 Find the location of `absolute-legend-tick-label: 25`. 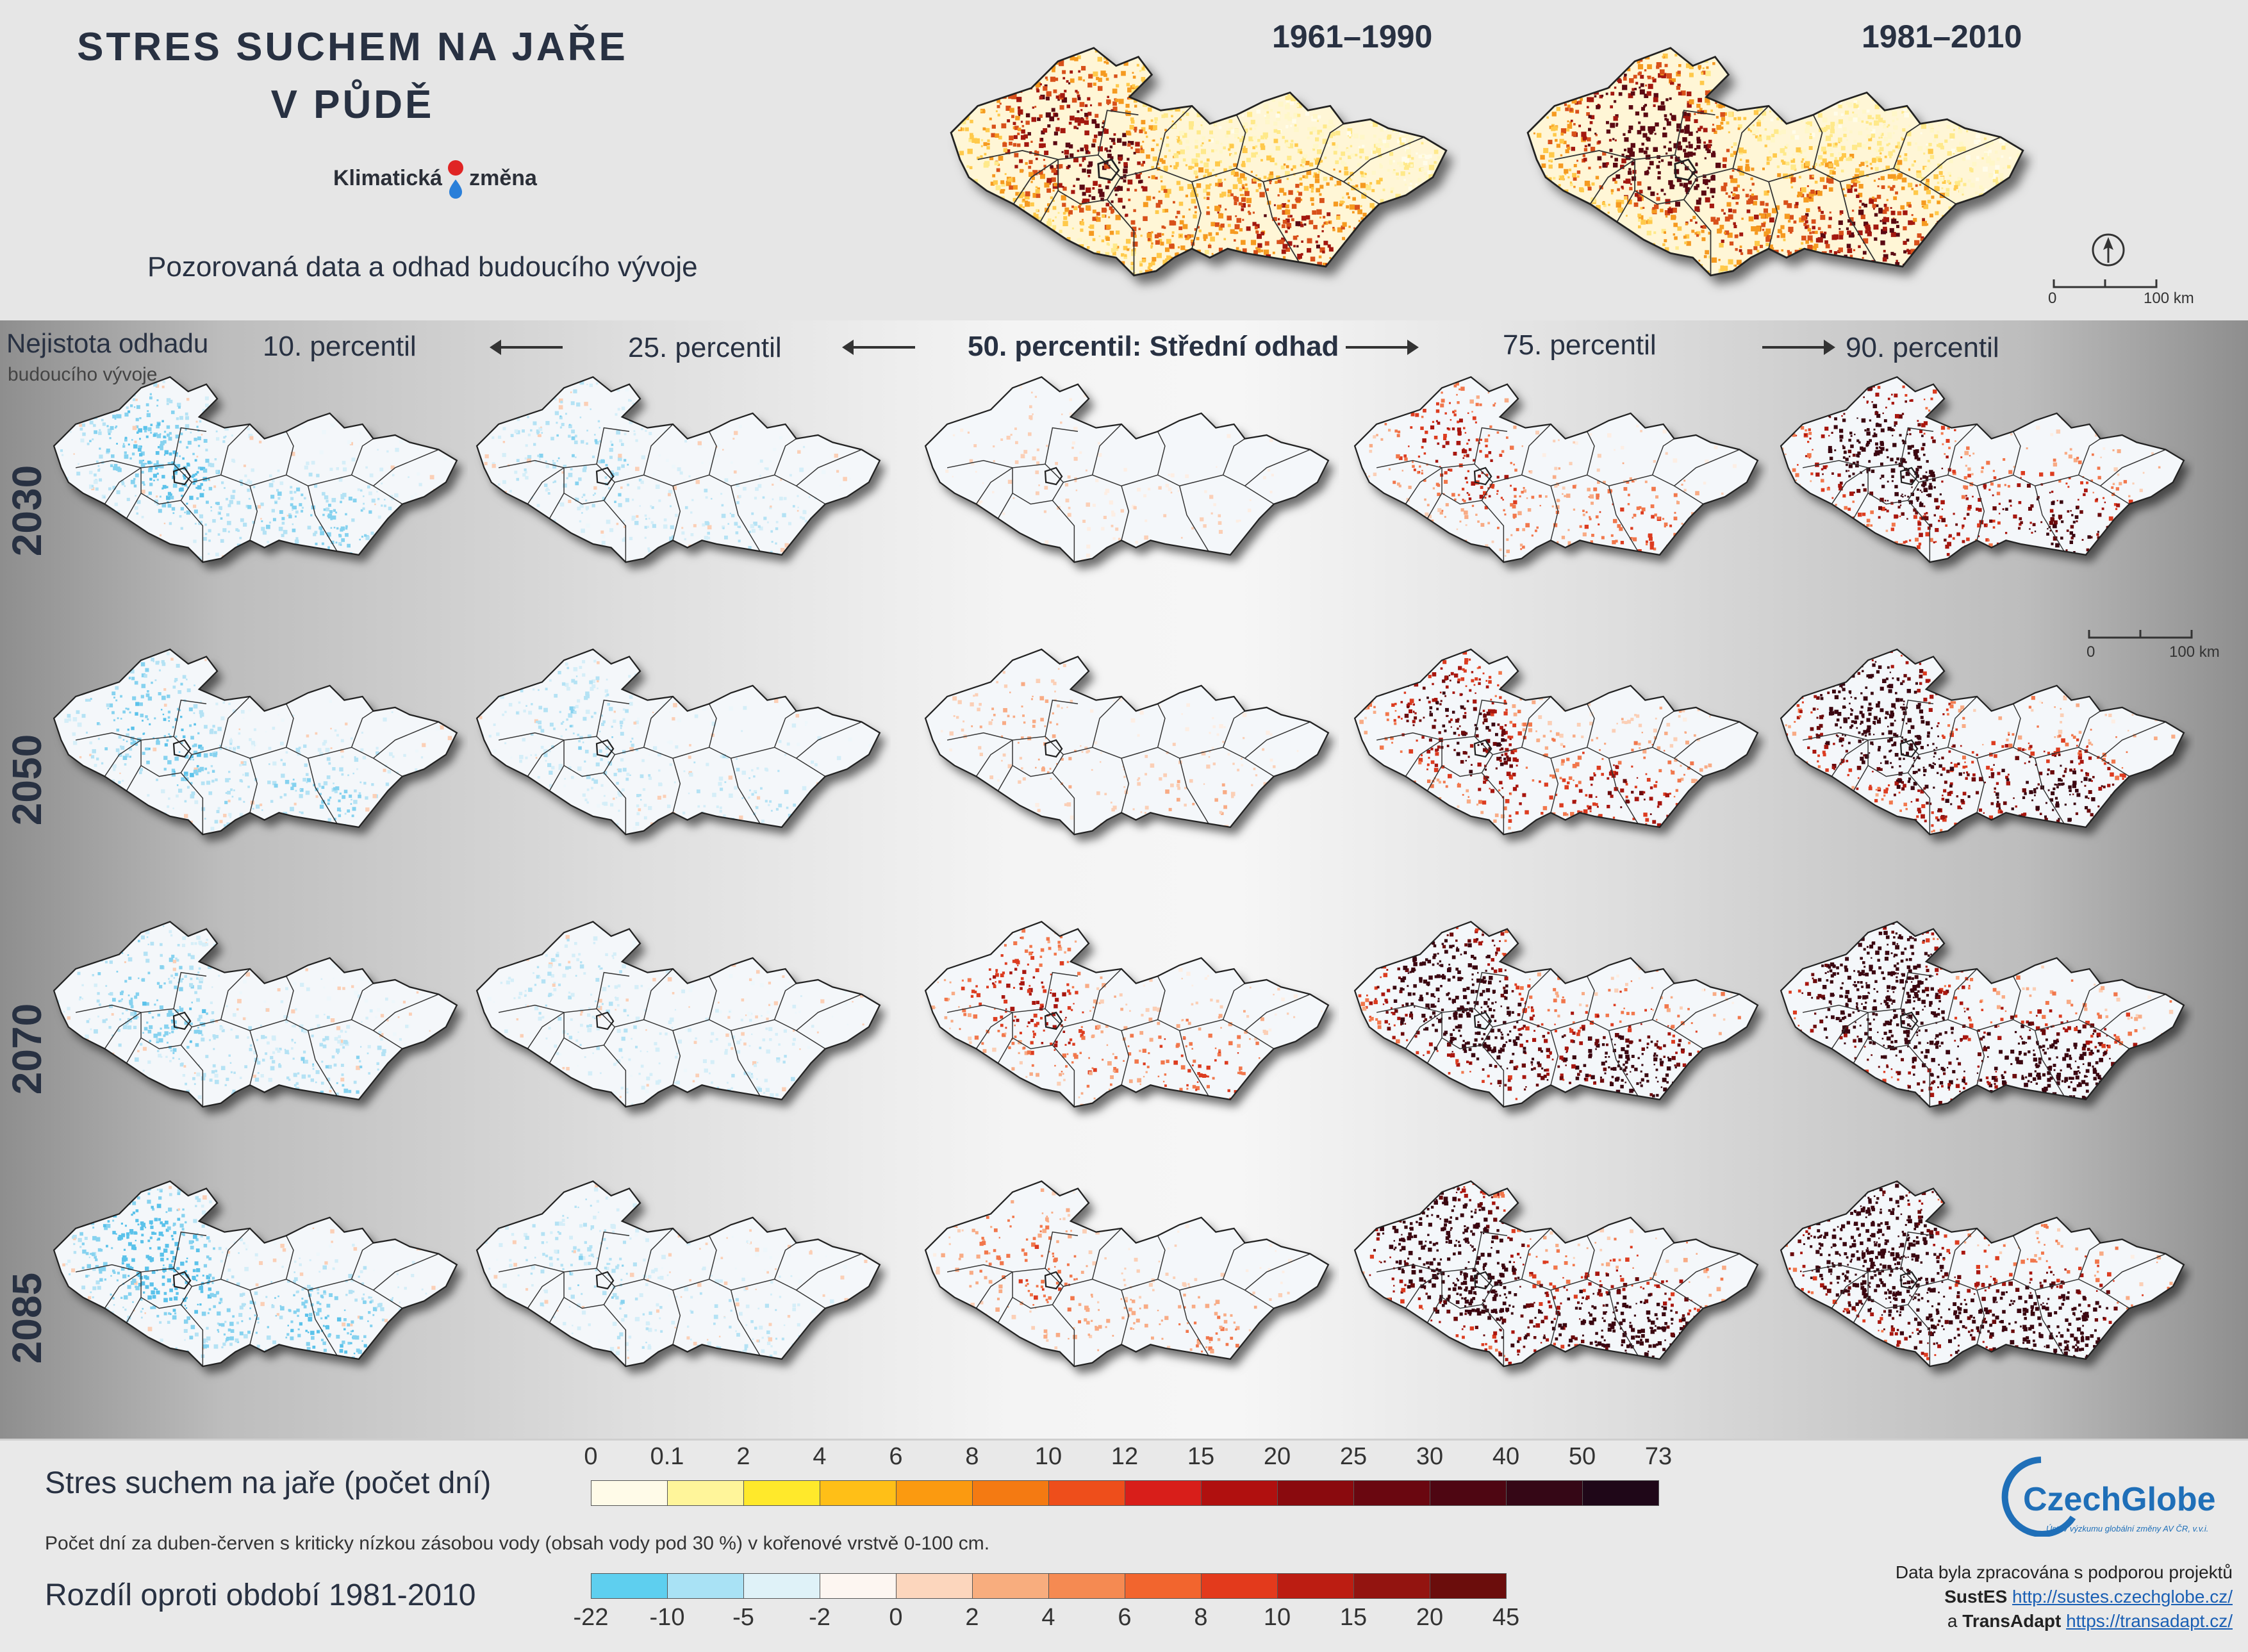

absolute-legend-tick-label: 25 is located at coordinates (1353, 1457).